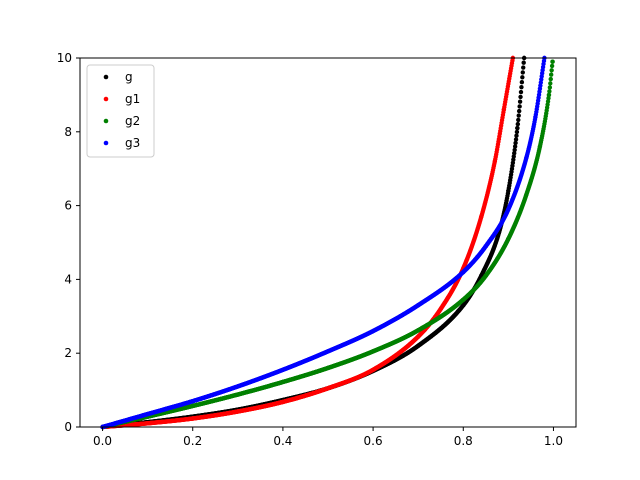 Image resolution: width=640 pixels, height=480 pixels. Describe the element at coordinates (68, 427) in the screenshot. I see `y-tick-label: 0` at that location.